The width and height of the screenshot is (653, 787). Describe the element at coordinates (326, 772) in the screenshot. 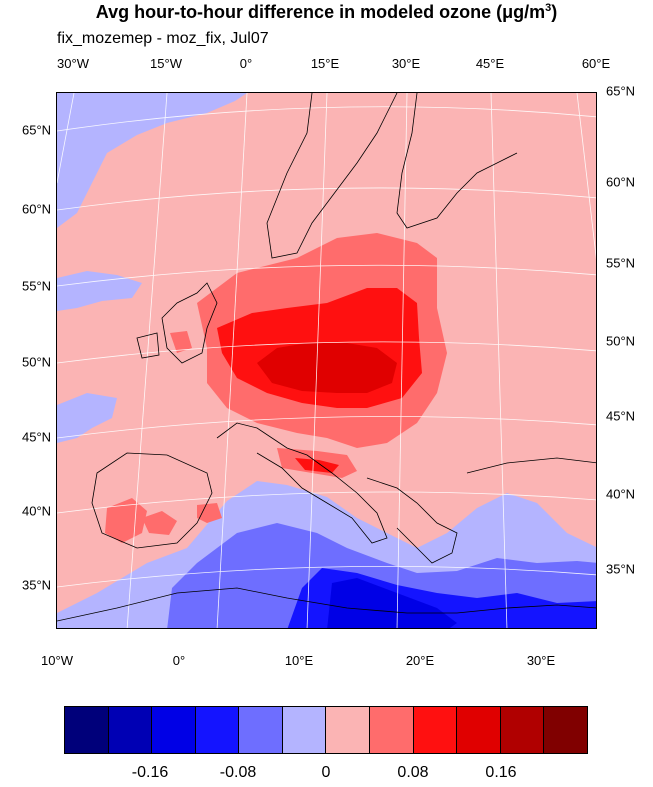

I see `colorbar-label: 0` at that location.